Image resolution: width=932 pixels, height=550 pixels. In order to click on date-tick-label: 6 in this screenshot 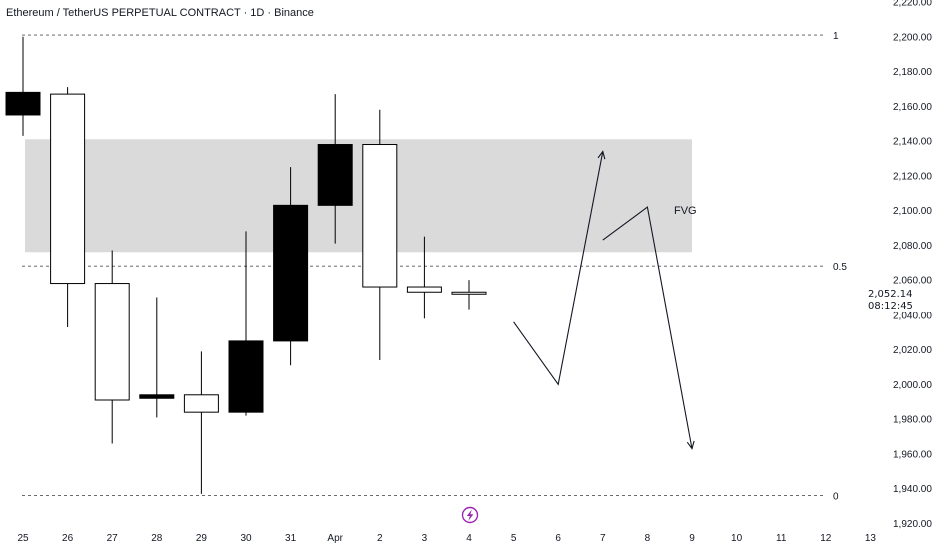, I will do `click(558, 538)`.